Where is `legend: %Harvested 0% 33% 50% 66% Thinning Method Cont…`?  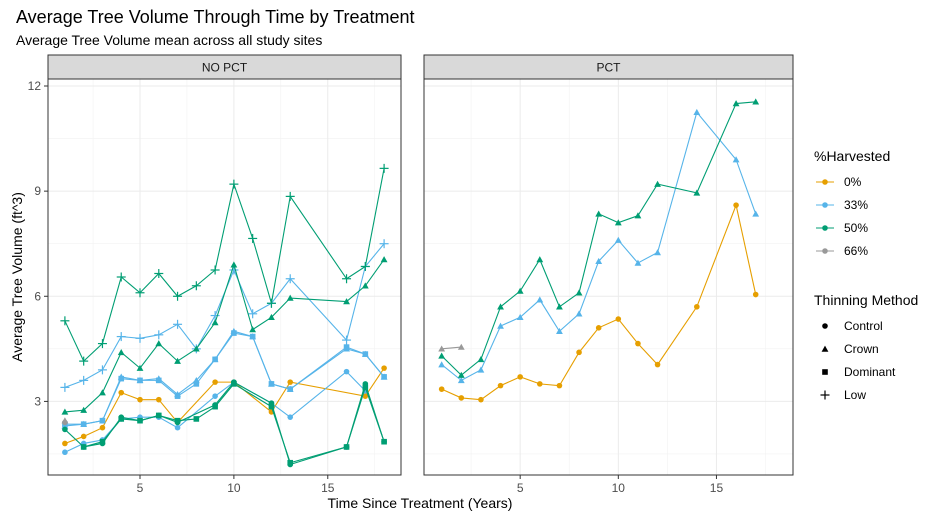 legend: %Harvested 0% 33% 50% 66% Thinning Method Cont… is located at coordinates (866, 275).